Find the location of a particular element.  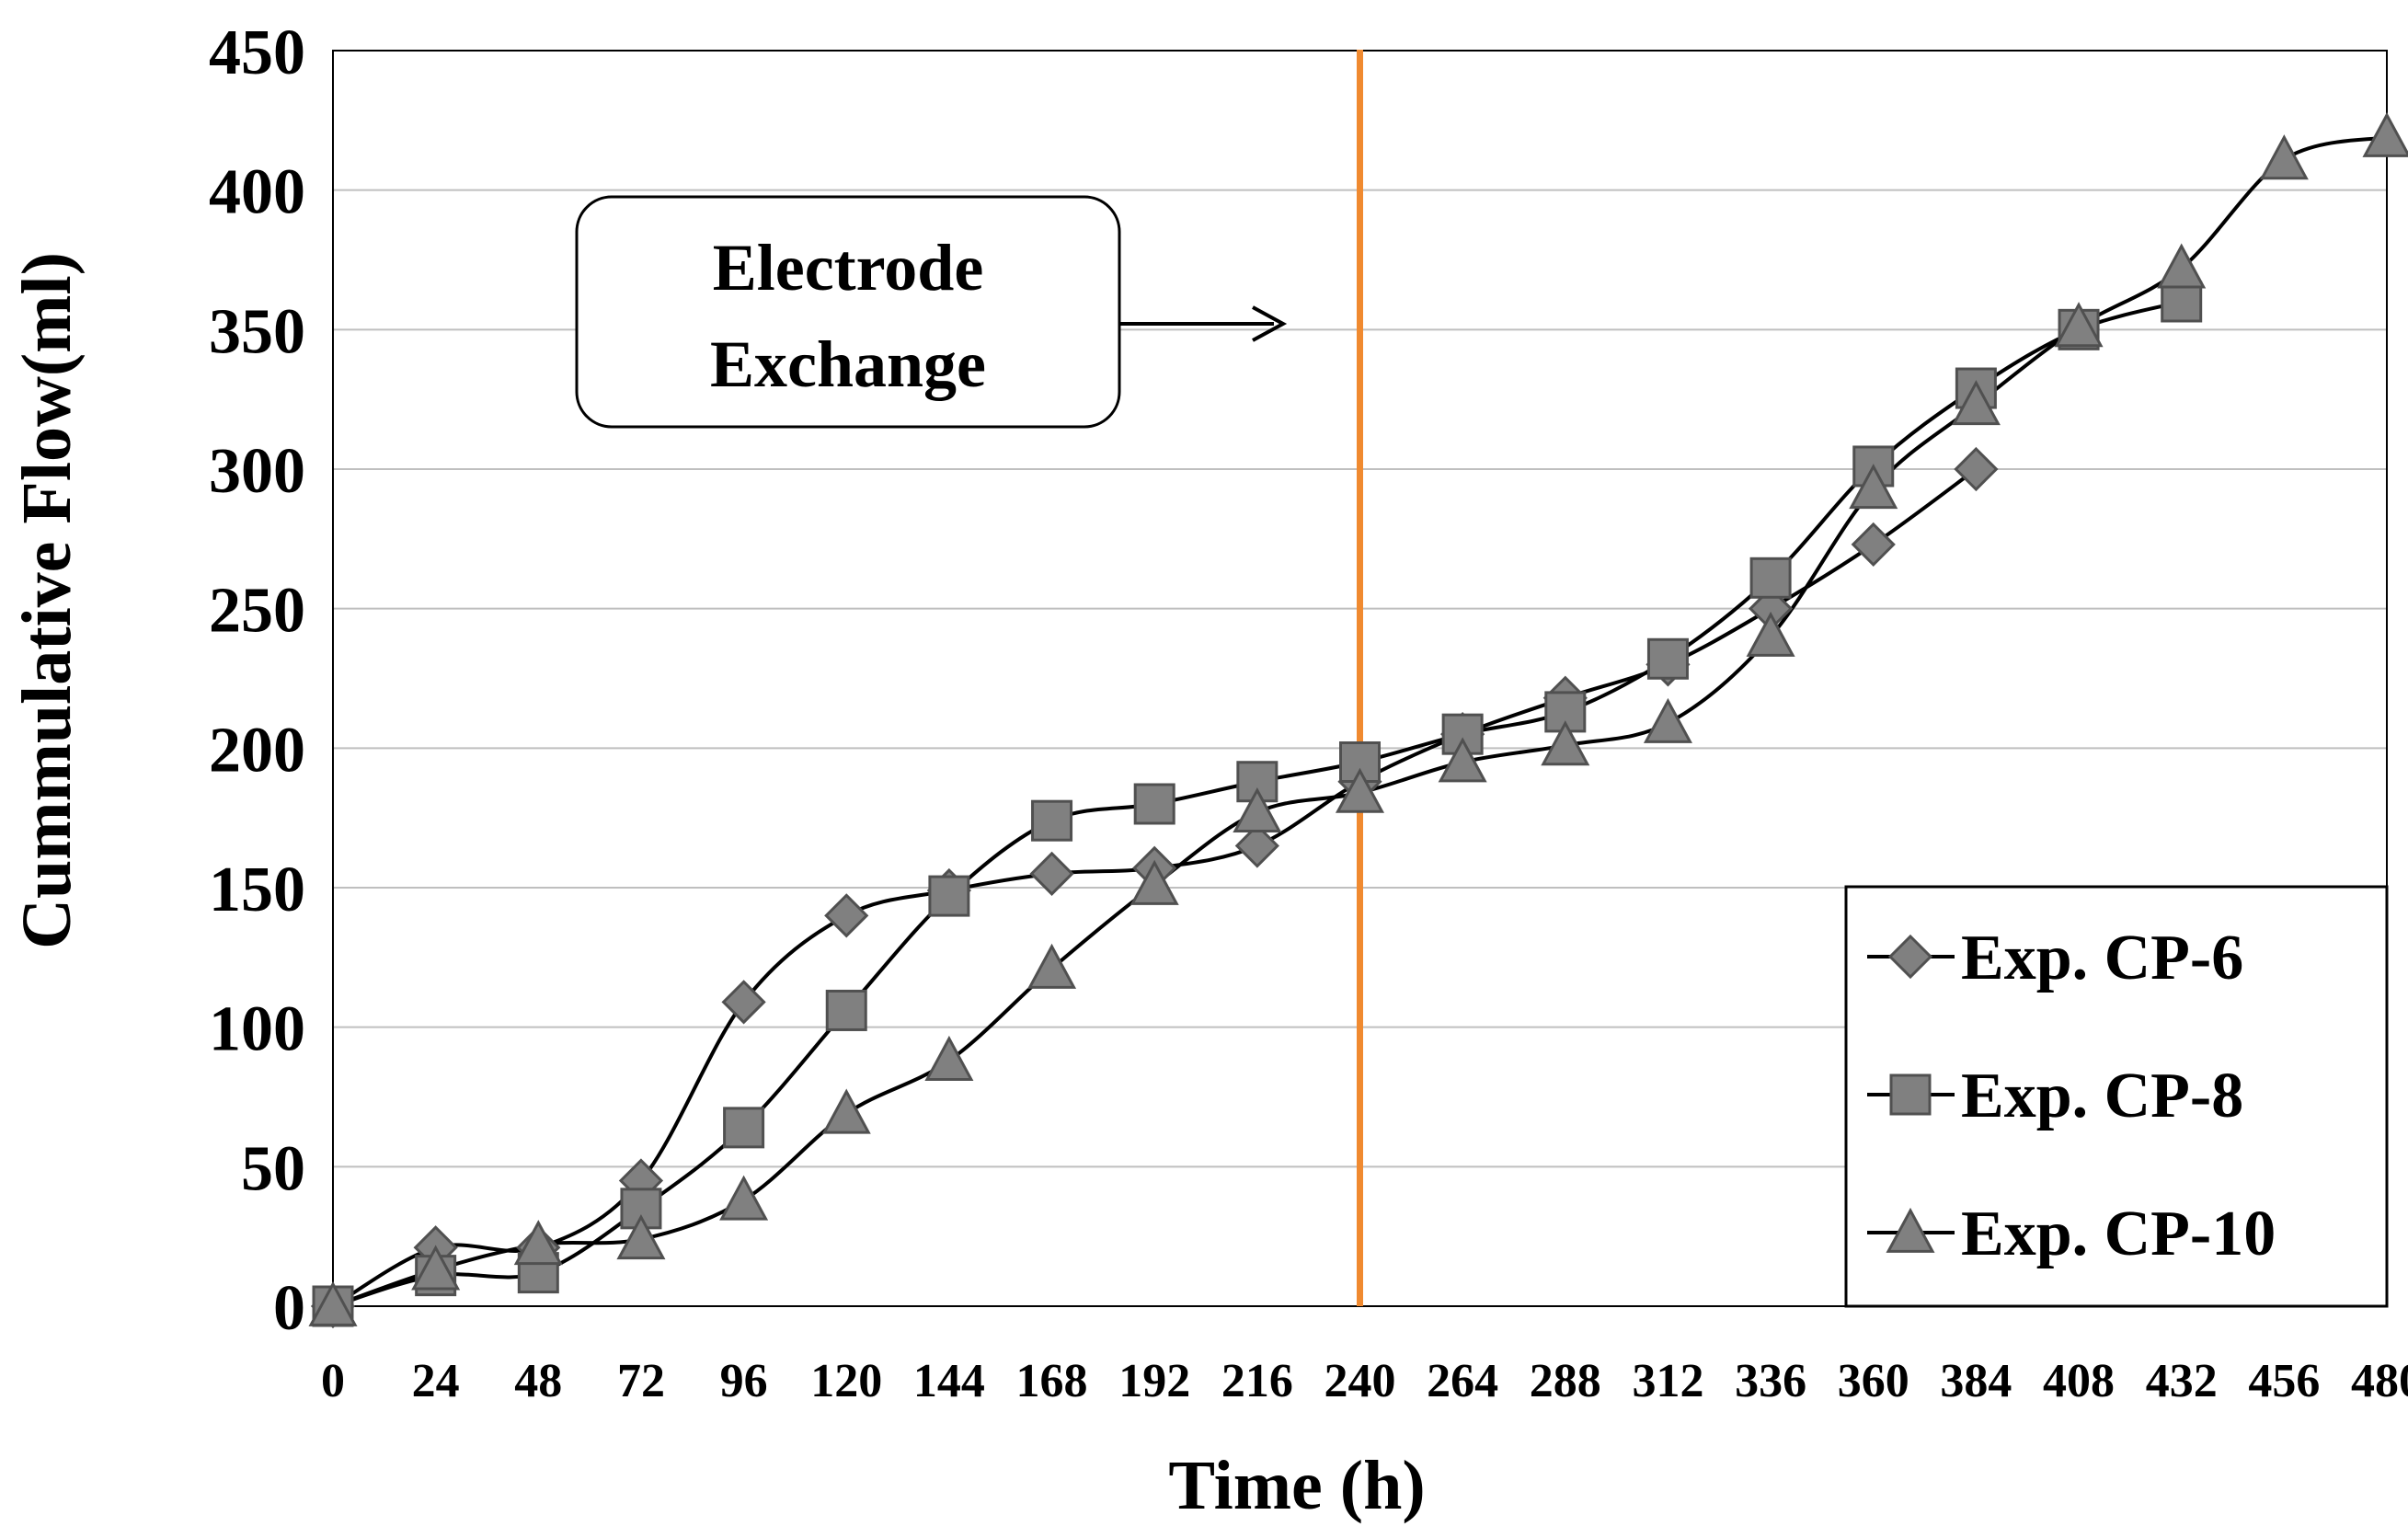

x-tick-label: 288 is located at coordinates (1565, 1381).